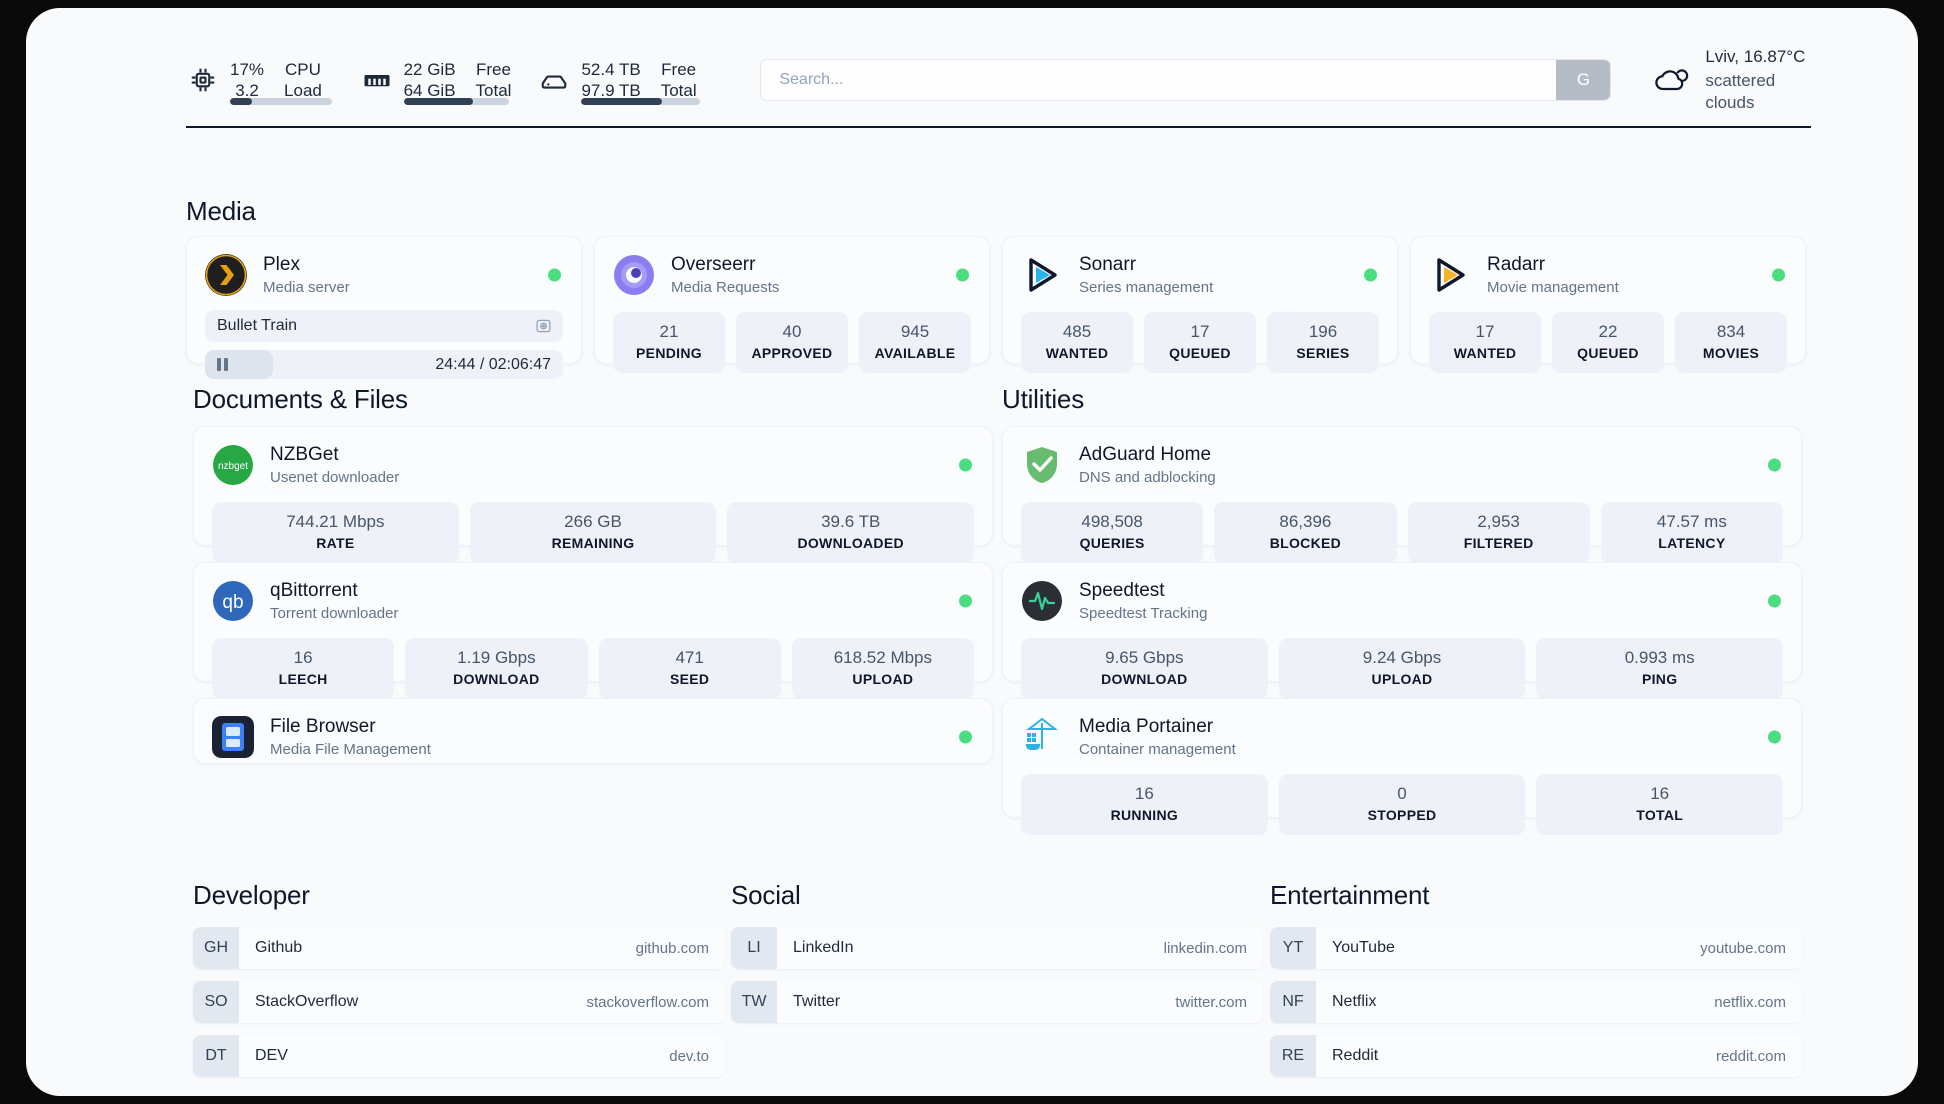 The width and height of the screenshot is (1944, 1104). I want to click on pause-icon, so click(222, 364).